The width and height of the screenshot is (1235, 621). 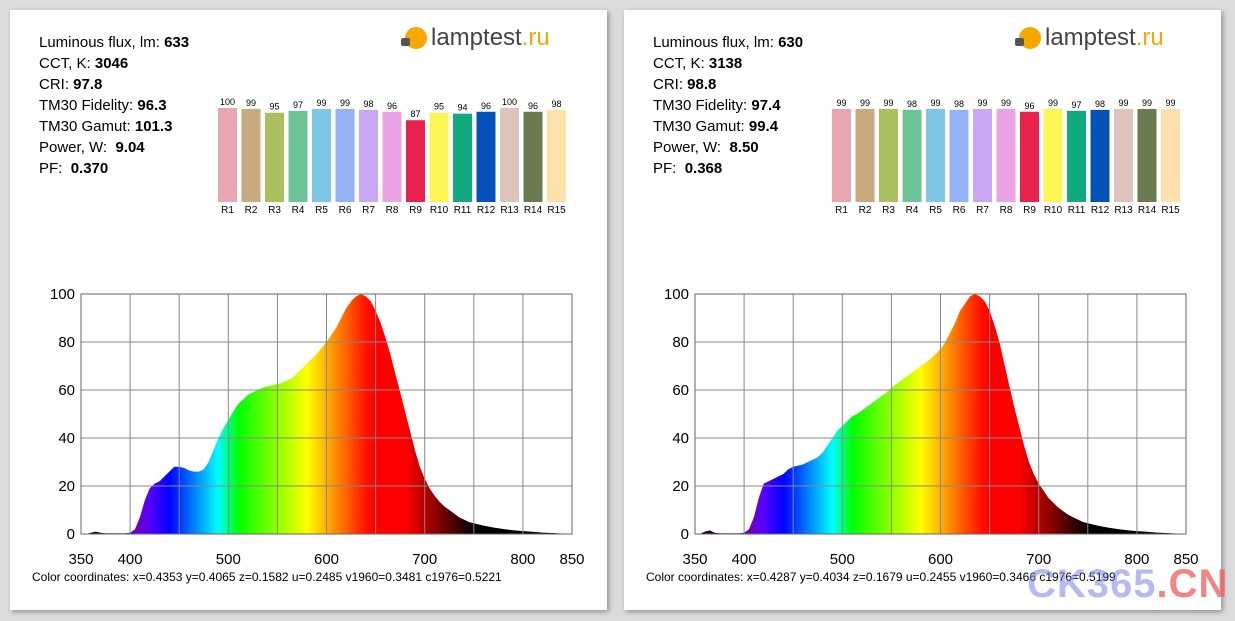 I want to click on cri-row: CRI: 98.8, so click(x=728, y=84).